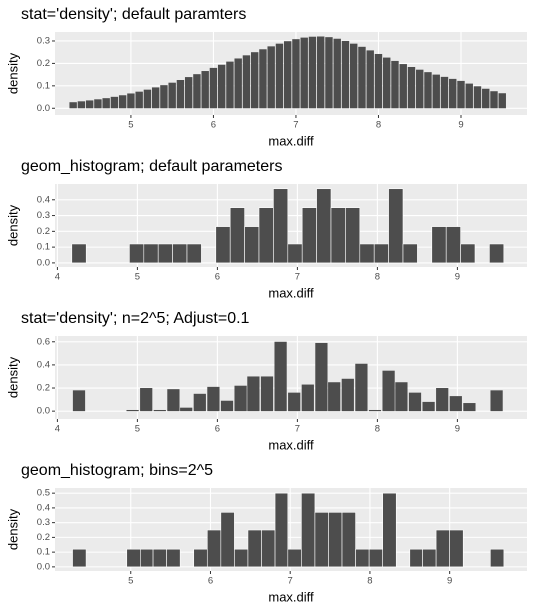  I want to click on y-tick-label: 0.0, so click(43, 566).